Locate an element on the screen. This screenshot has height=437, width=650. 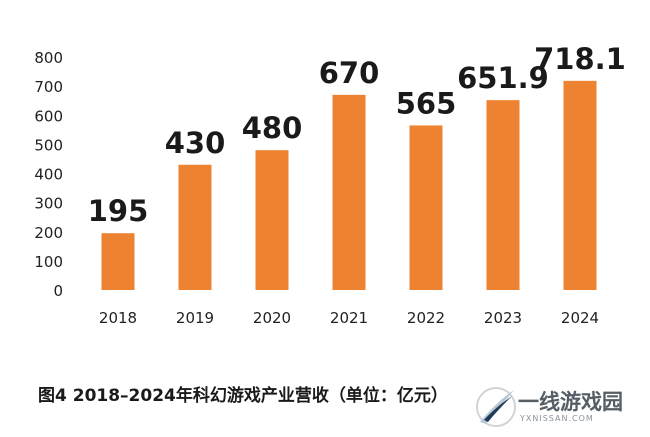
x-tick-label: 2018 is located at coordinates (118, 318).